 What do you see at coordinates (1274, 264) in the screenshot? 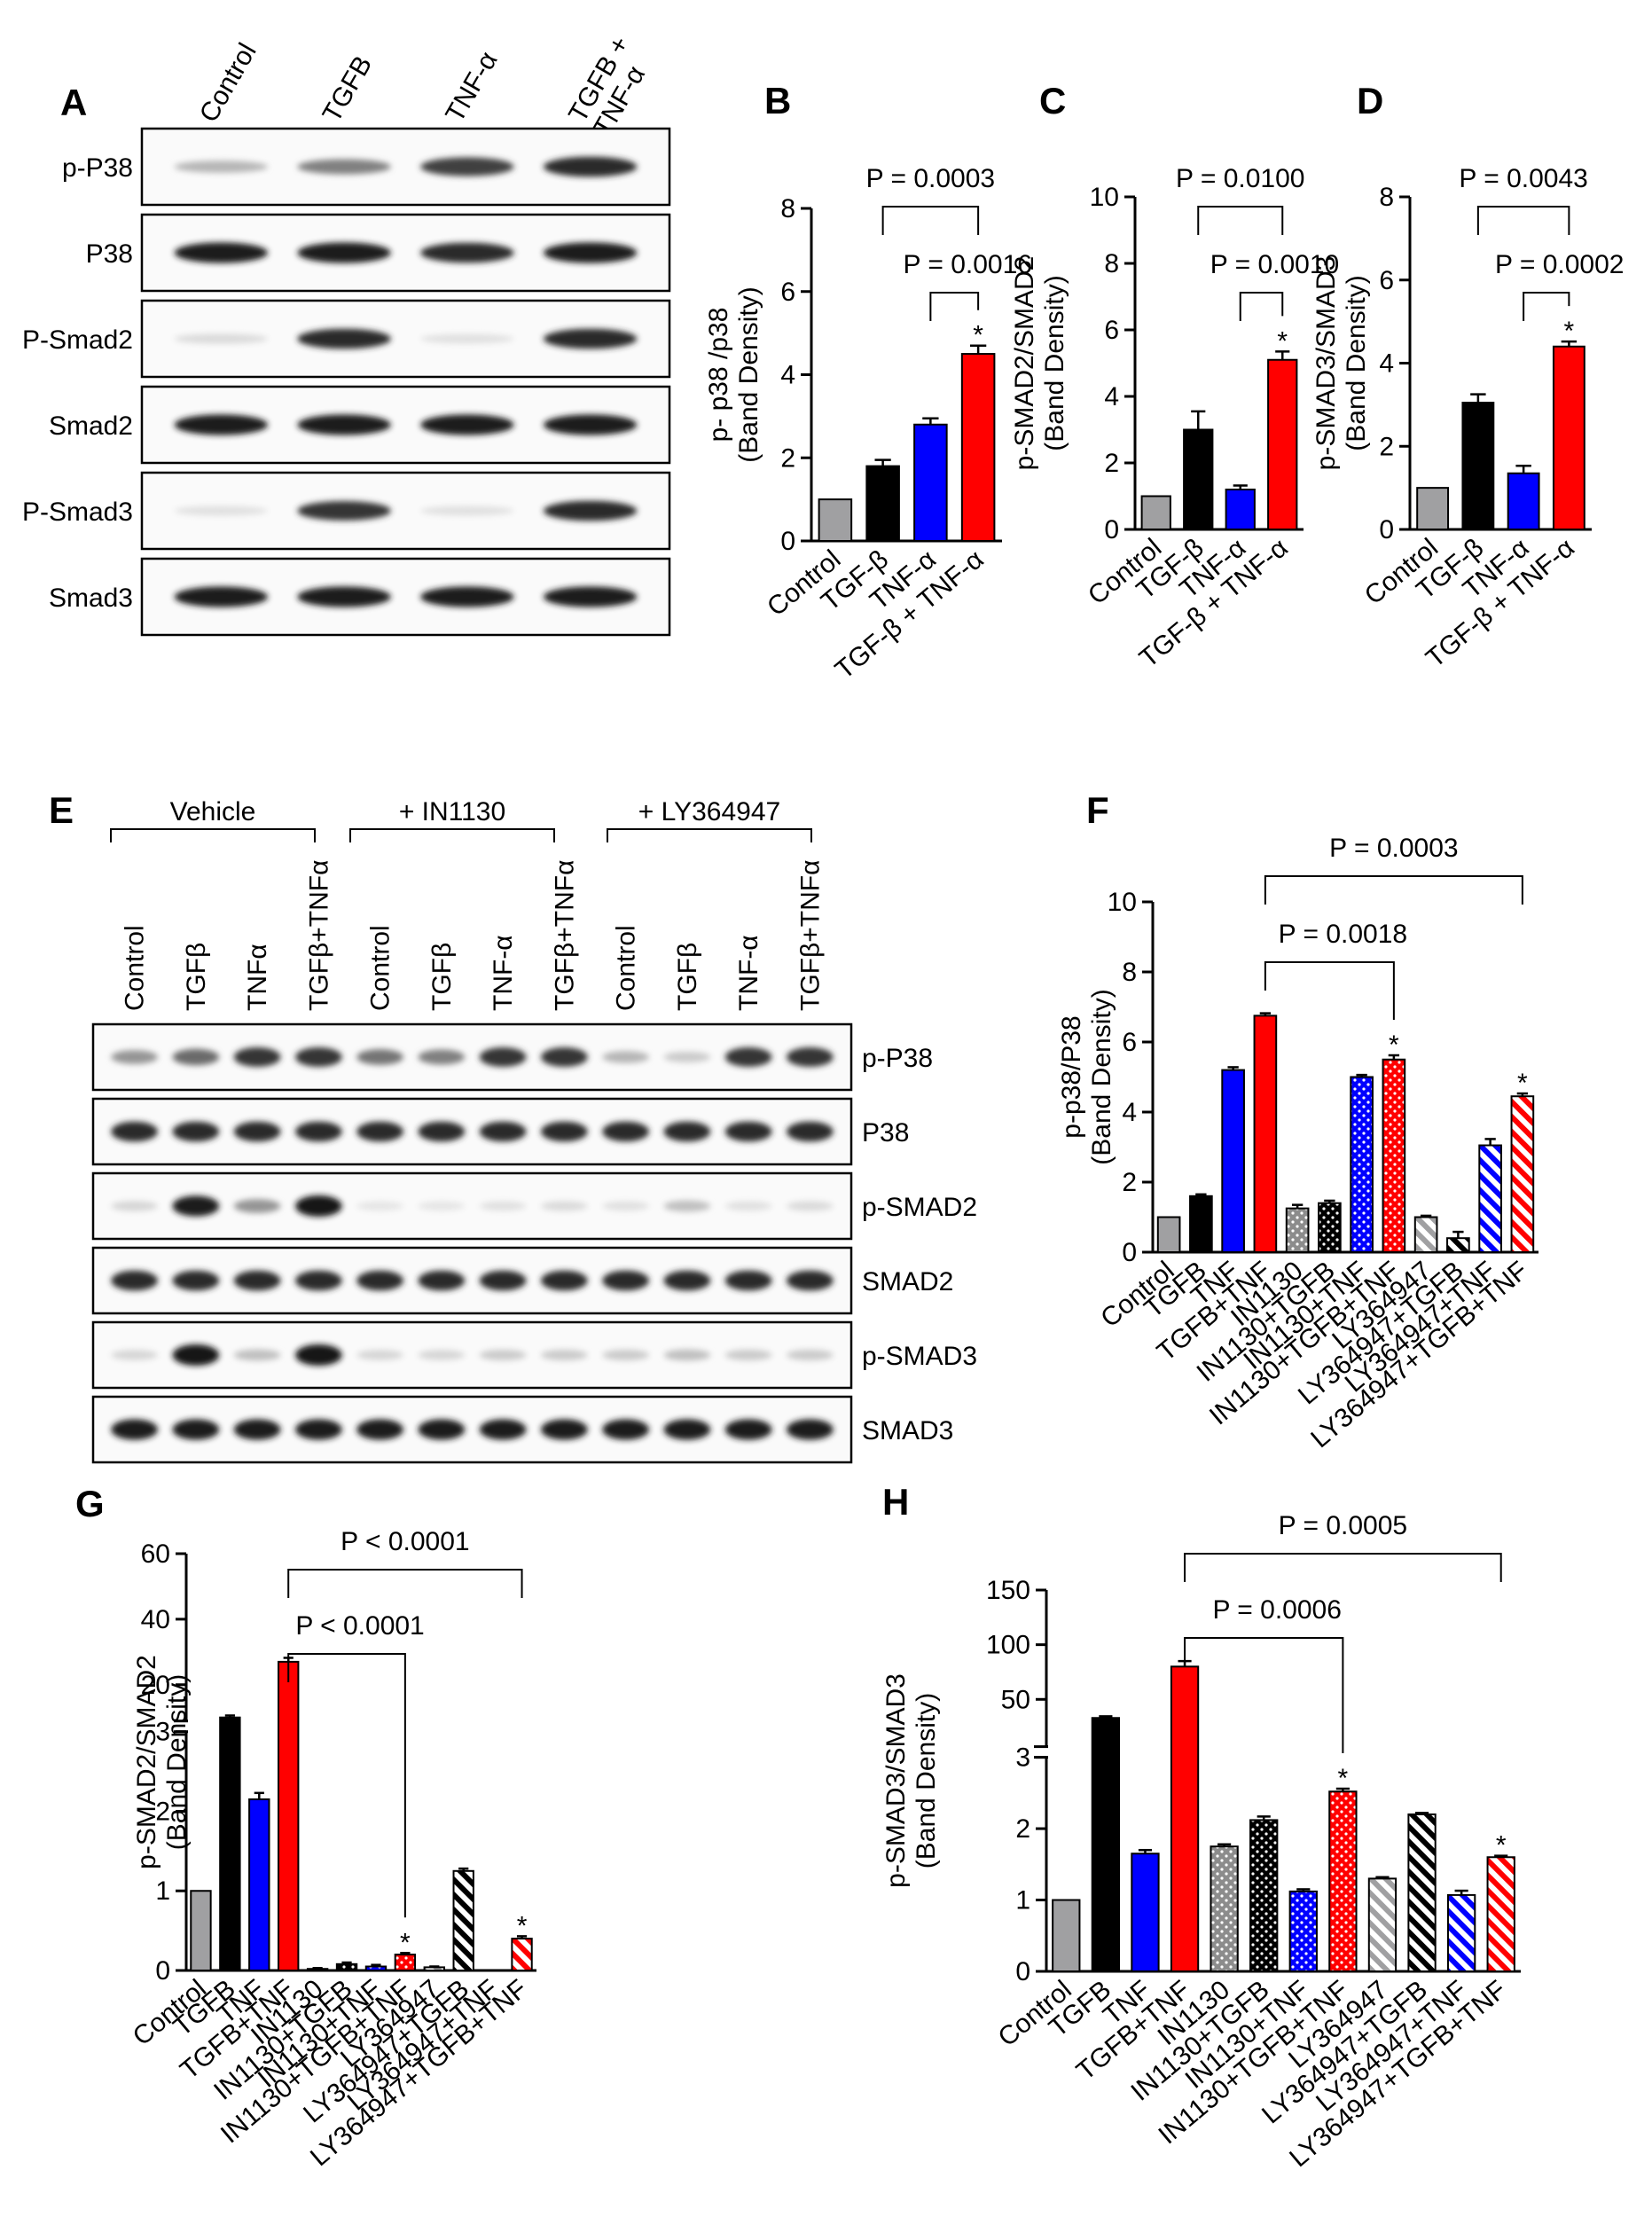
I see `pvalue-label: P = 0.0010` at bounding box center [1274, 264].